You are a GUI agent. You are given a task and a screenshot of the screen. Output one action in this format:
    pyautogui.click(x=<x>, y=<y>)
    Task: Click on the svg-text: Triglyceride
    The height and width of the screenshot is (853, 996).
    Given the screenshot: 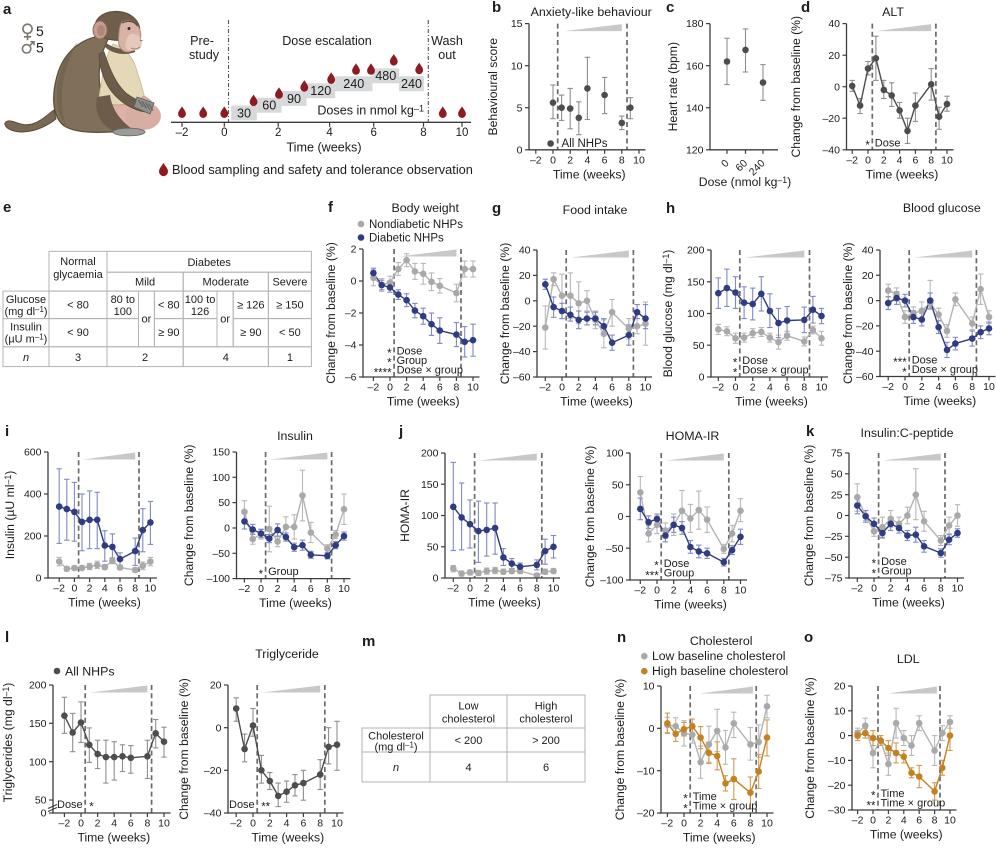 What is the action you would take?
    pyautogui.click(x=287, y=654)
    